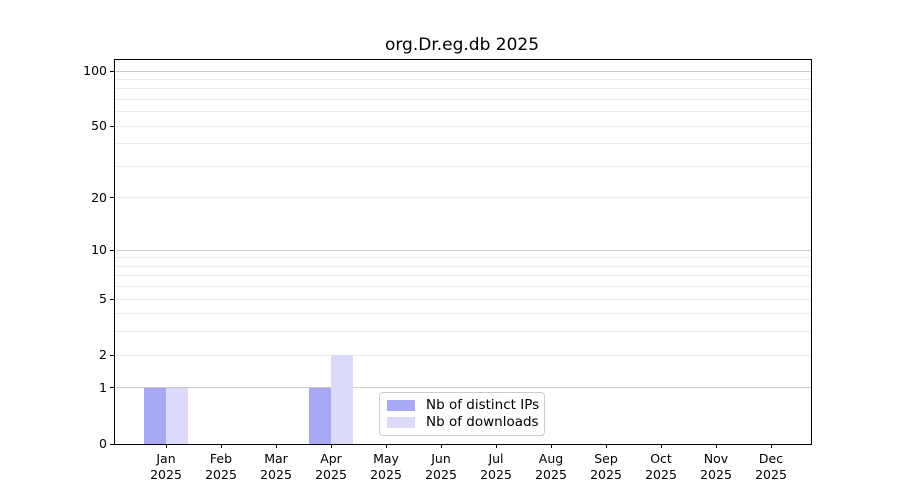 This screenshot has height=500, width=900. What do you see at coordinates (482, 422) in the screenshot?
I see `legend-label: Nb of downloads` at bounding box center [482, 422].